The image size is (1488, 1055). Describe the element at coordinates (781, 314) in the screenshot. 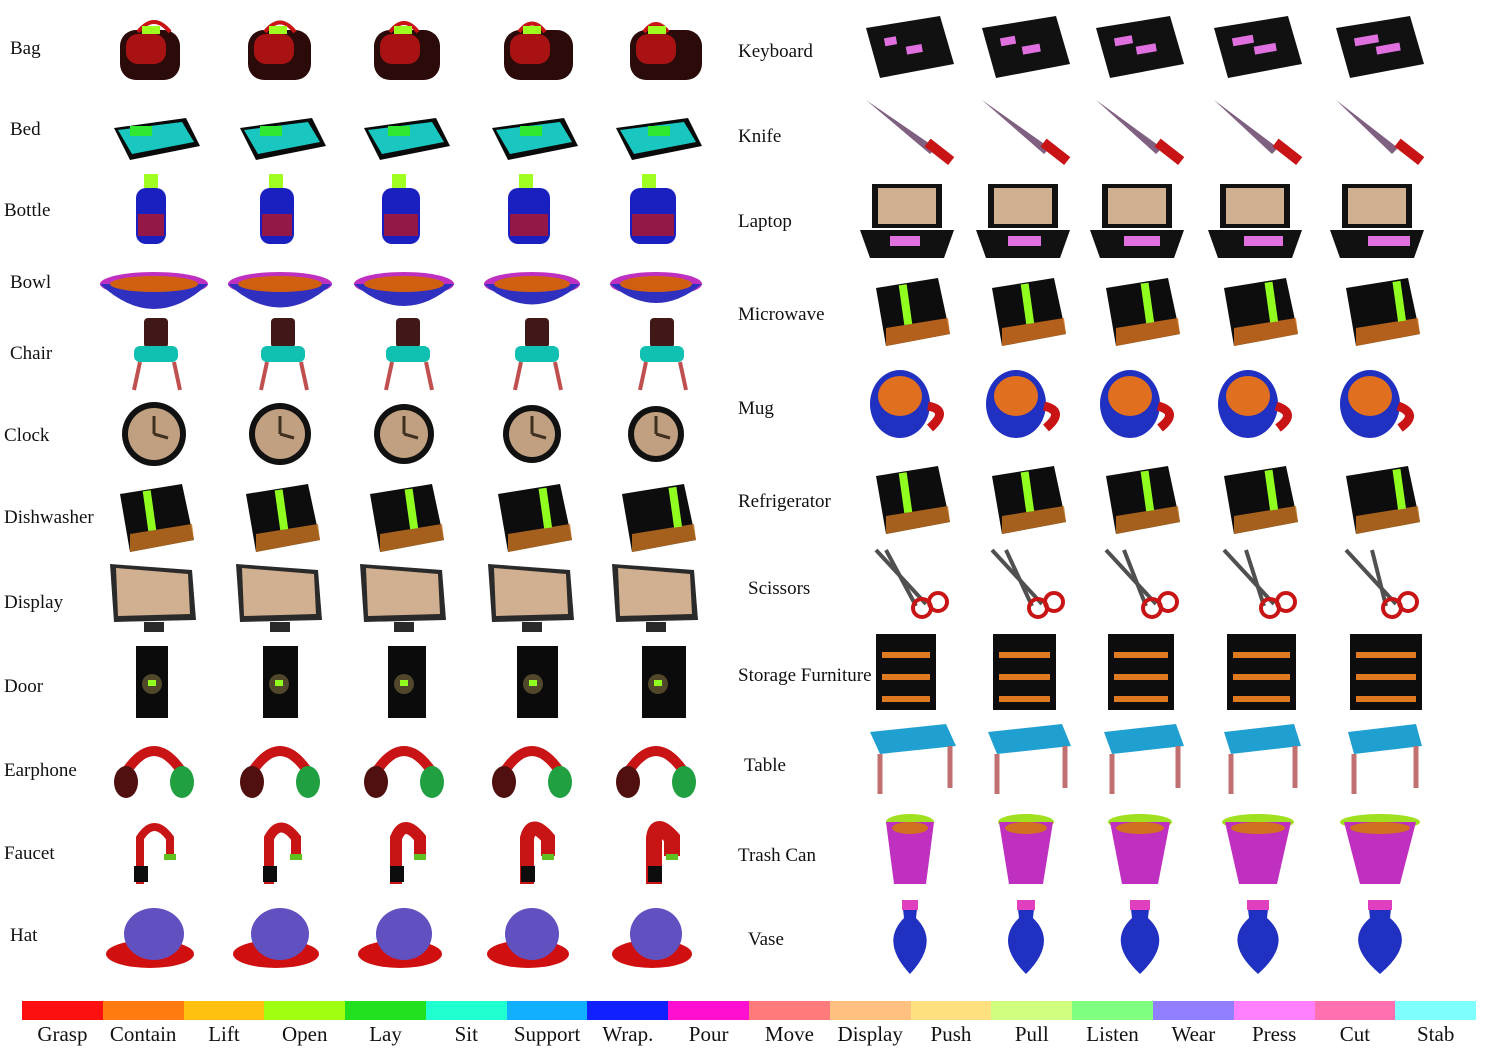

I see `category-label-microwave: Microwave` at that location.